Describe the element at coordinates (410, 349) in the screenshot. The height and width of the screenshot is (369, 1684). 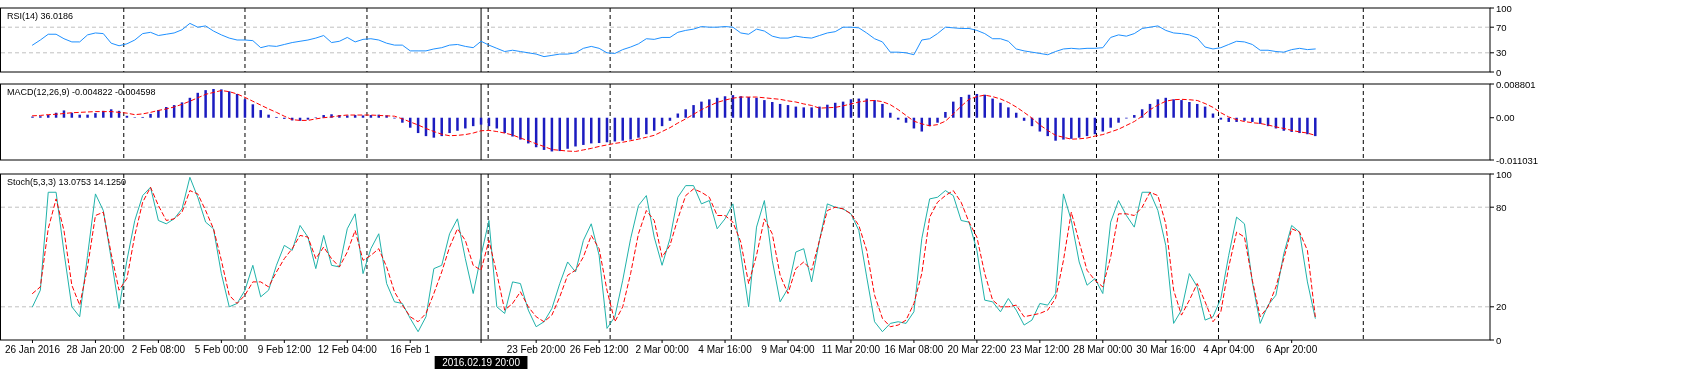
I see `x-tick-label: 16 Feb 1` at that location.